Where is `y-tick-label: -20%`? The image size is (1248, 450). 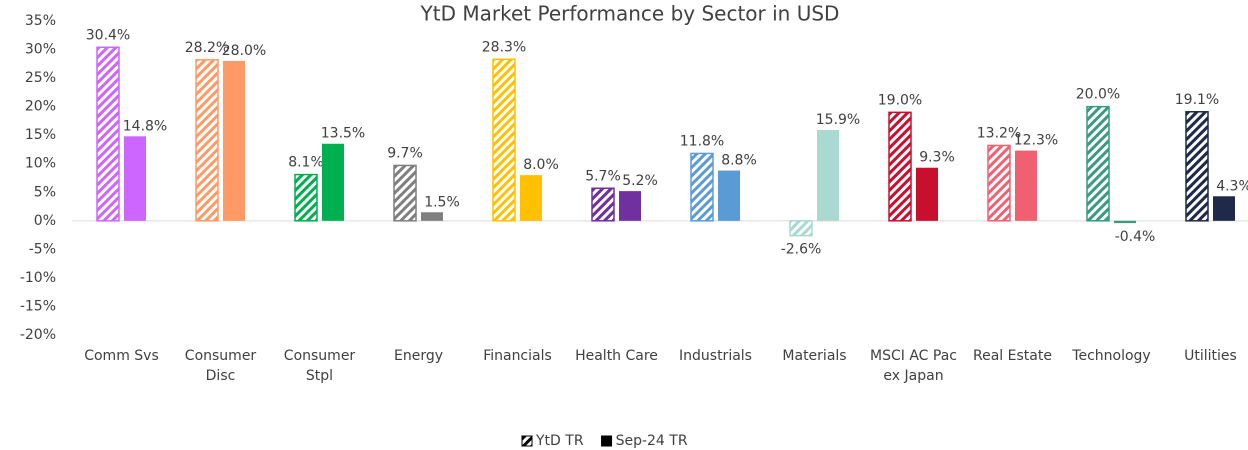 y-tick-label: -20% is located at coordinates (38, 335).